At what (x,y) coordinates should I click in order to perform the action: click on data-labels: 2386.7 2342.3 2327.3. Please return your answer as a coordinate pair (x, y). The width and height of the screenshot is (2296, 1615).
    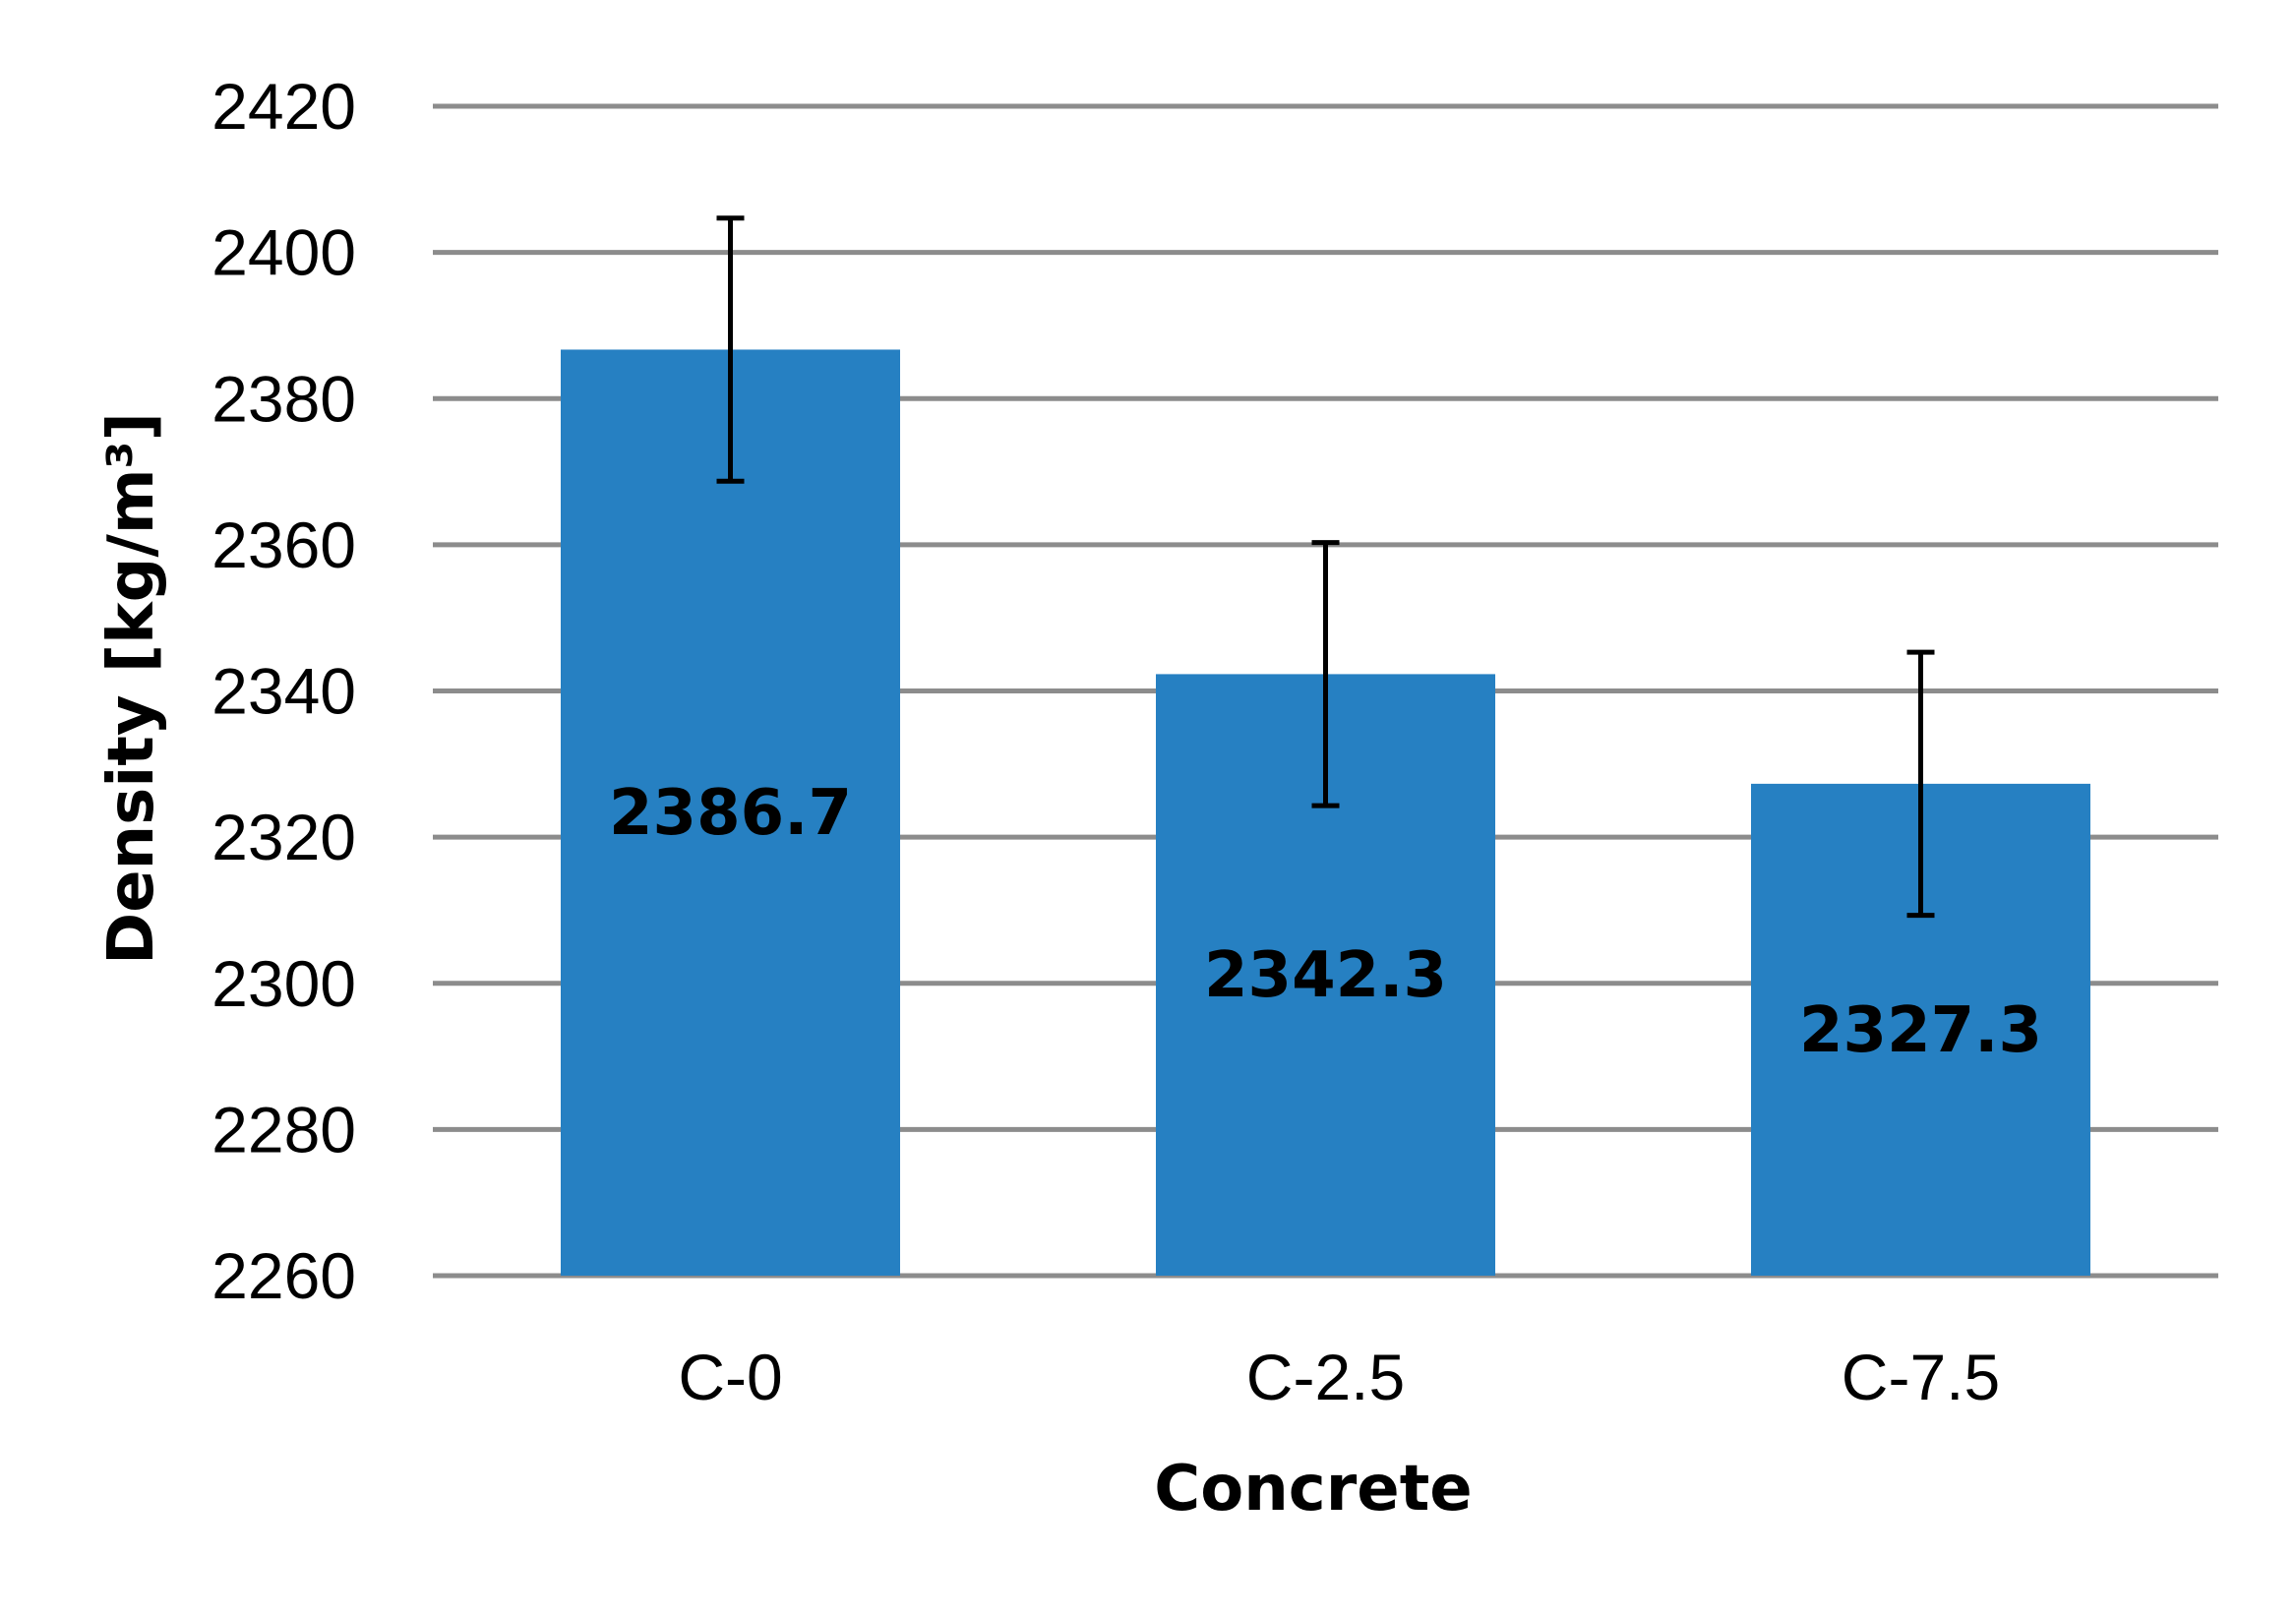
    Looking at the image, I should click on (1325, 922).